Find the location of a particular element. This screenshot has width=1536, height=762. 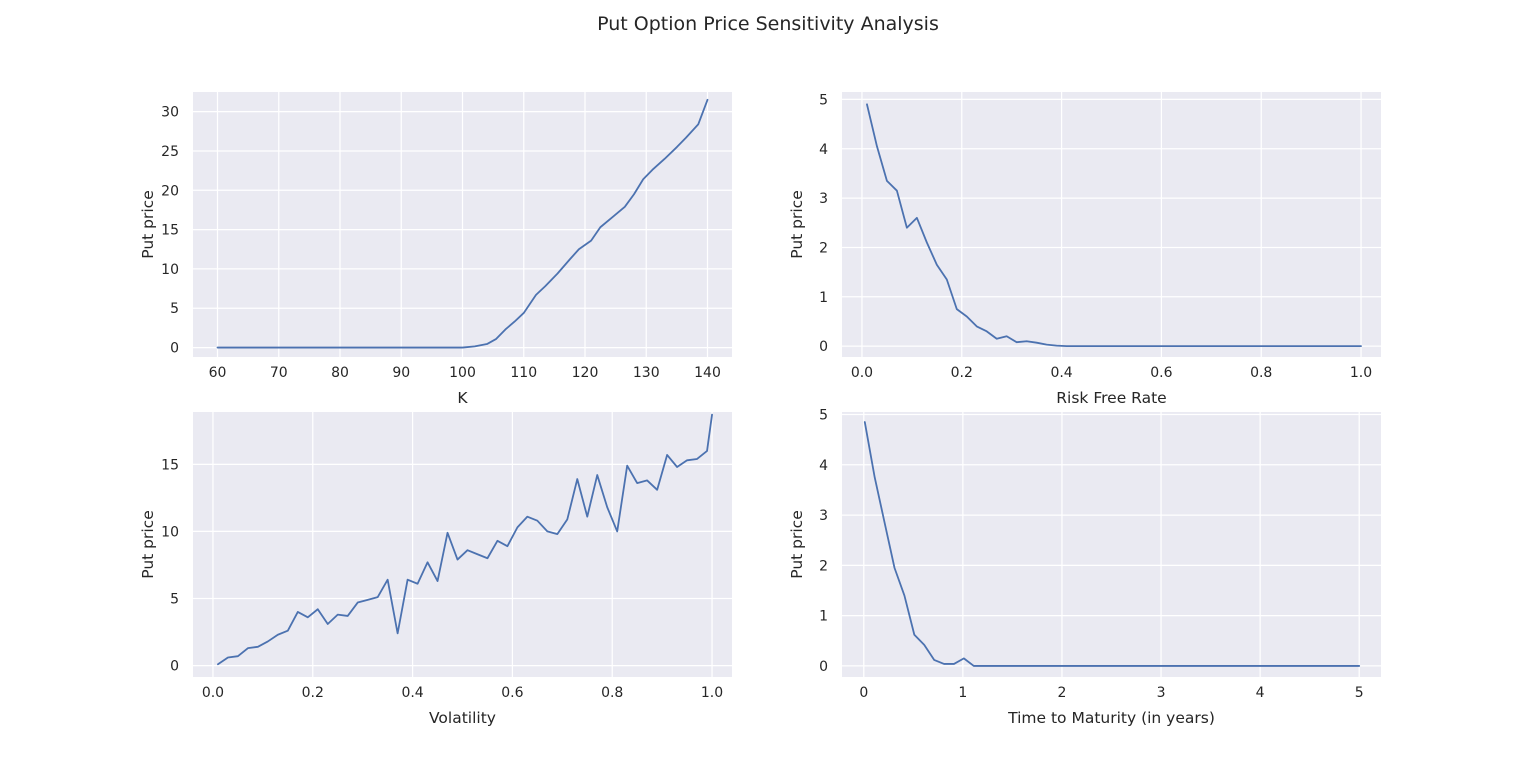

x-tick-label: 60 is located at coordinates (218, 373).